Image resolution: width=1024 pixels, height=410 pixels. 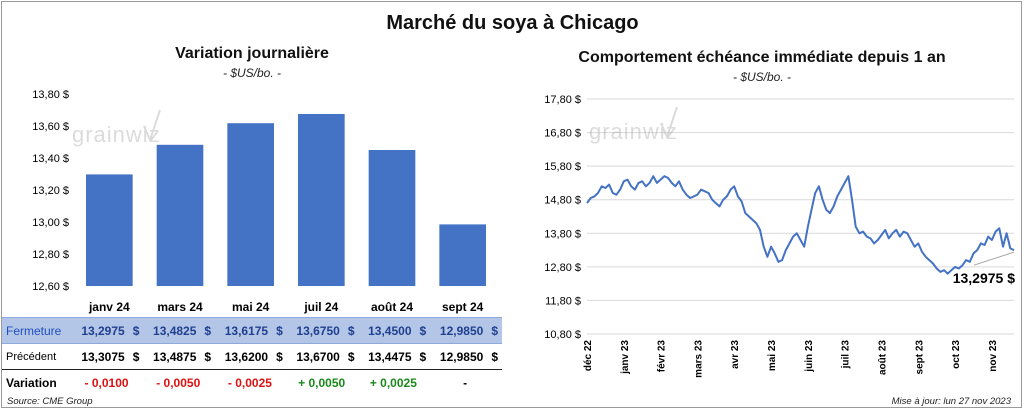 I want to click on cell-value: 13,6175, so click(x=246, y=330).